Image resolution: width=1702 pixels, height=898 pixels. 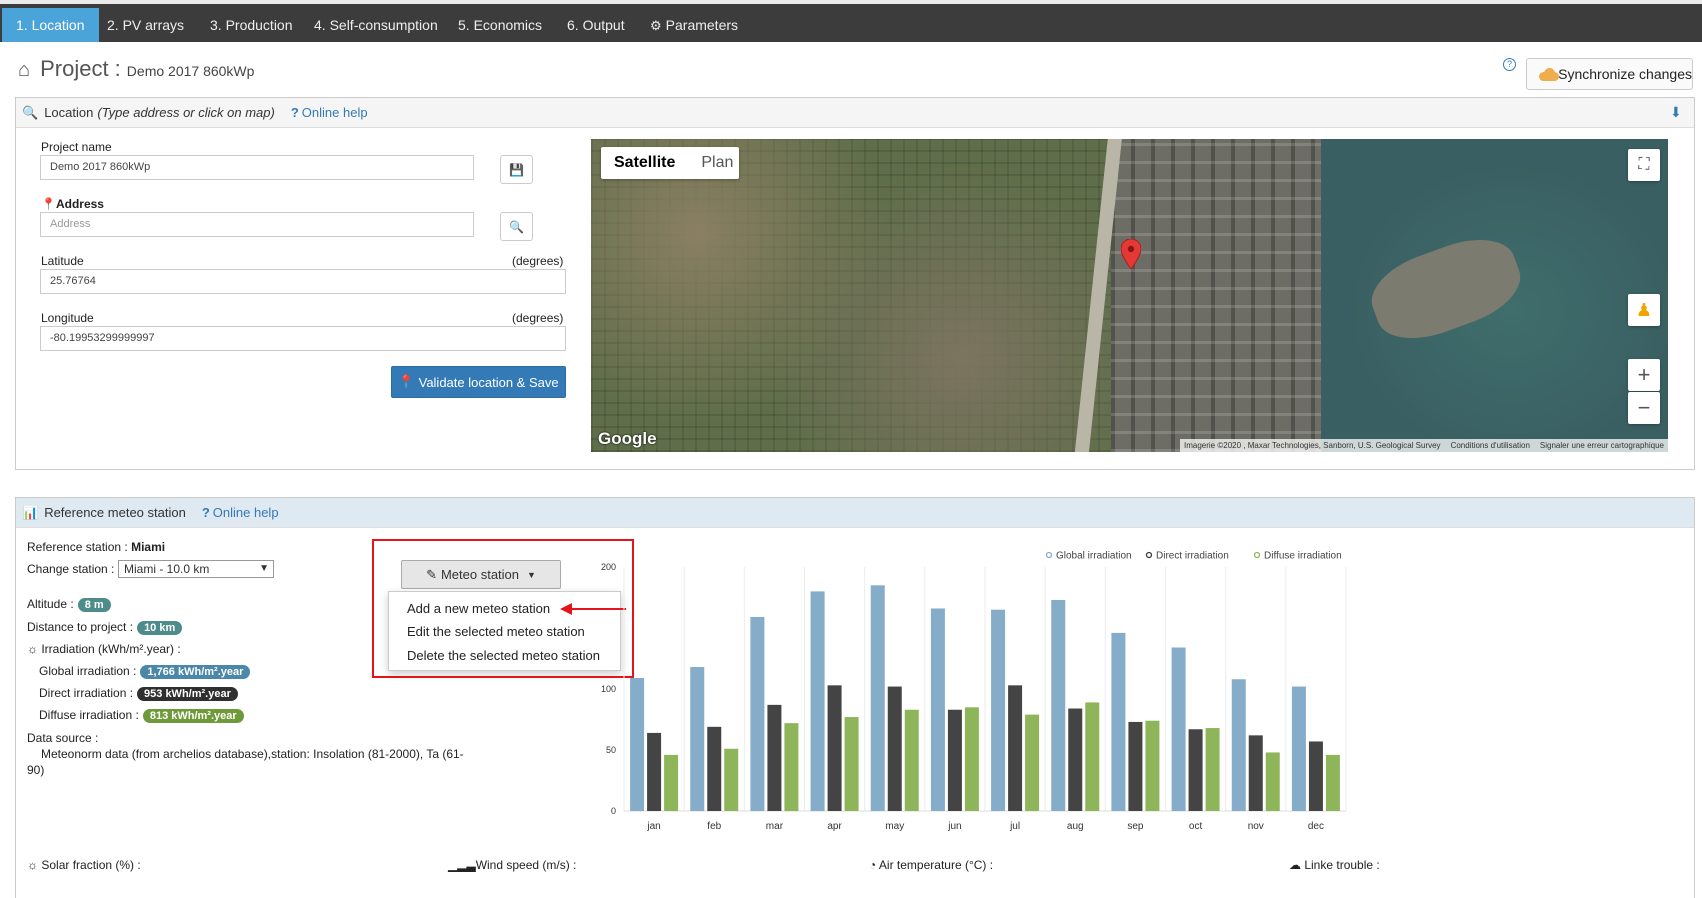 I want to click on x-tick-label: mar, so click(x=775, y=826).